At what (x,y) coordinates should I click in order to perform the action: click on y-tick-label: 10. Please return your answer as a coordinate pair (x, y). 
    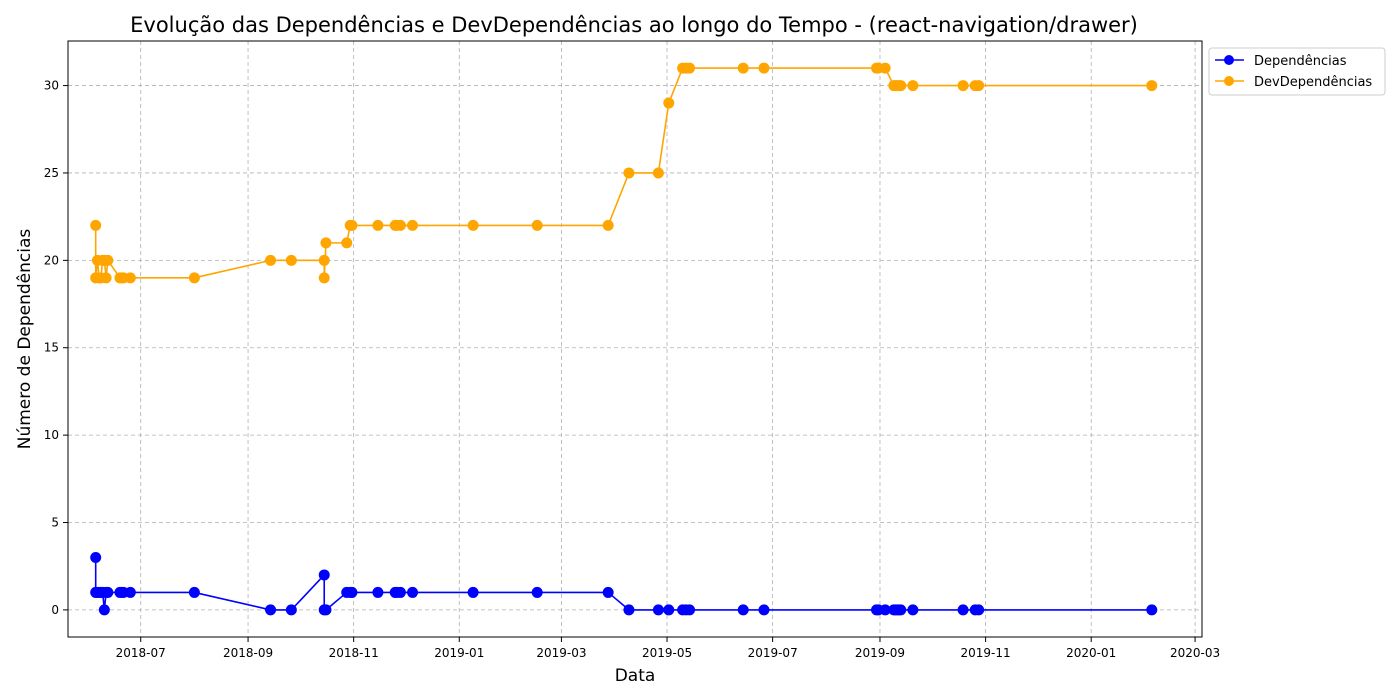
    Looking at the image, I should click on (51, 435).